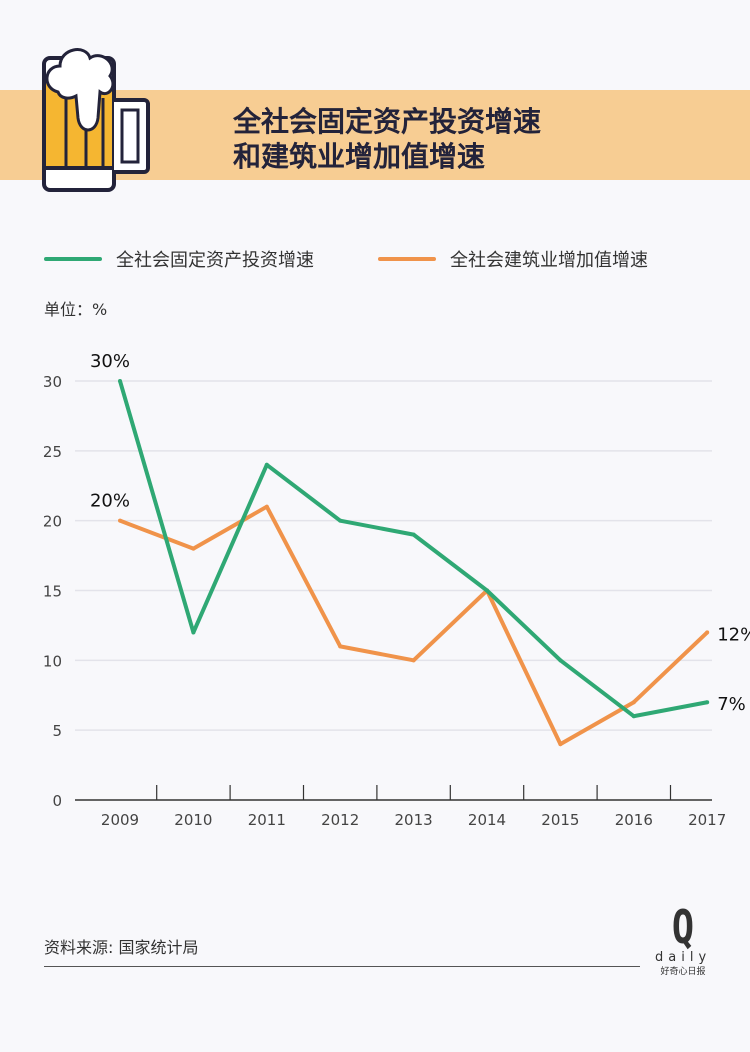 The height and width of the screenshot is (1052, 750). Describe the element at coordinates (560, 820) in the screenshot. I see `x-tick-label: 2015` at that location.